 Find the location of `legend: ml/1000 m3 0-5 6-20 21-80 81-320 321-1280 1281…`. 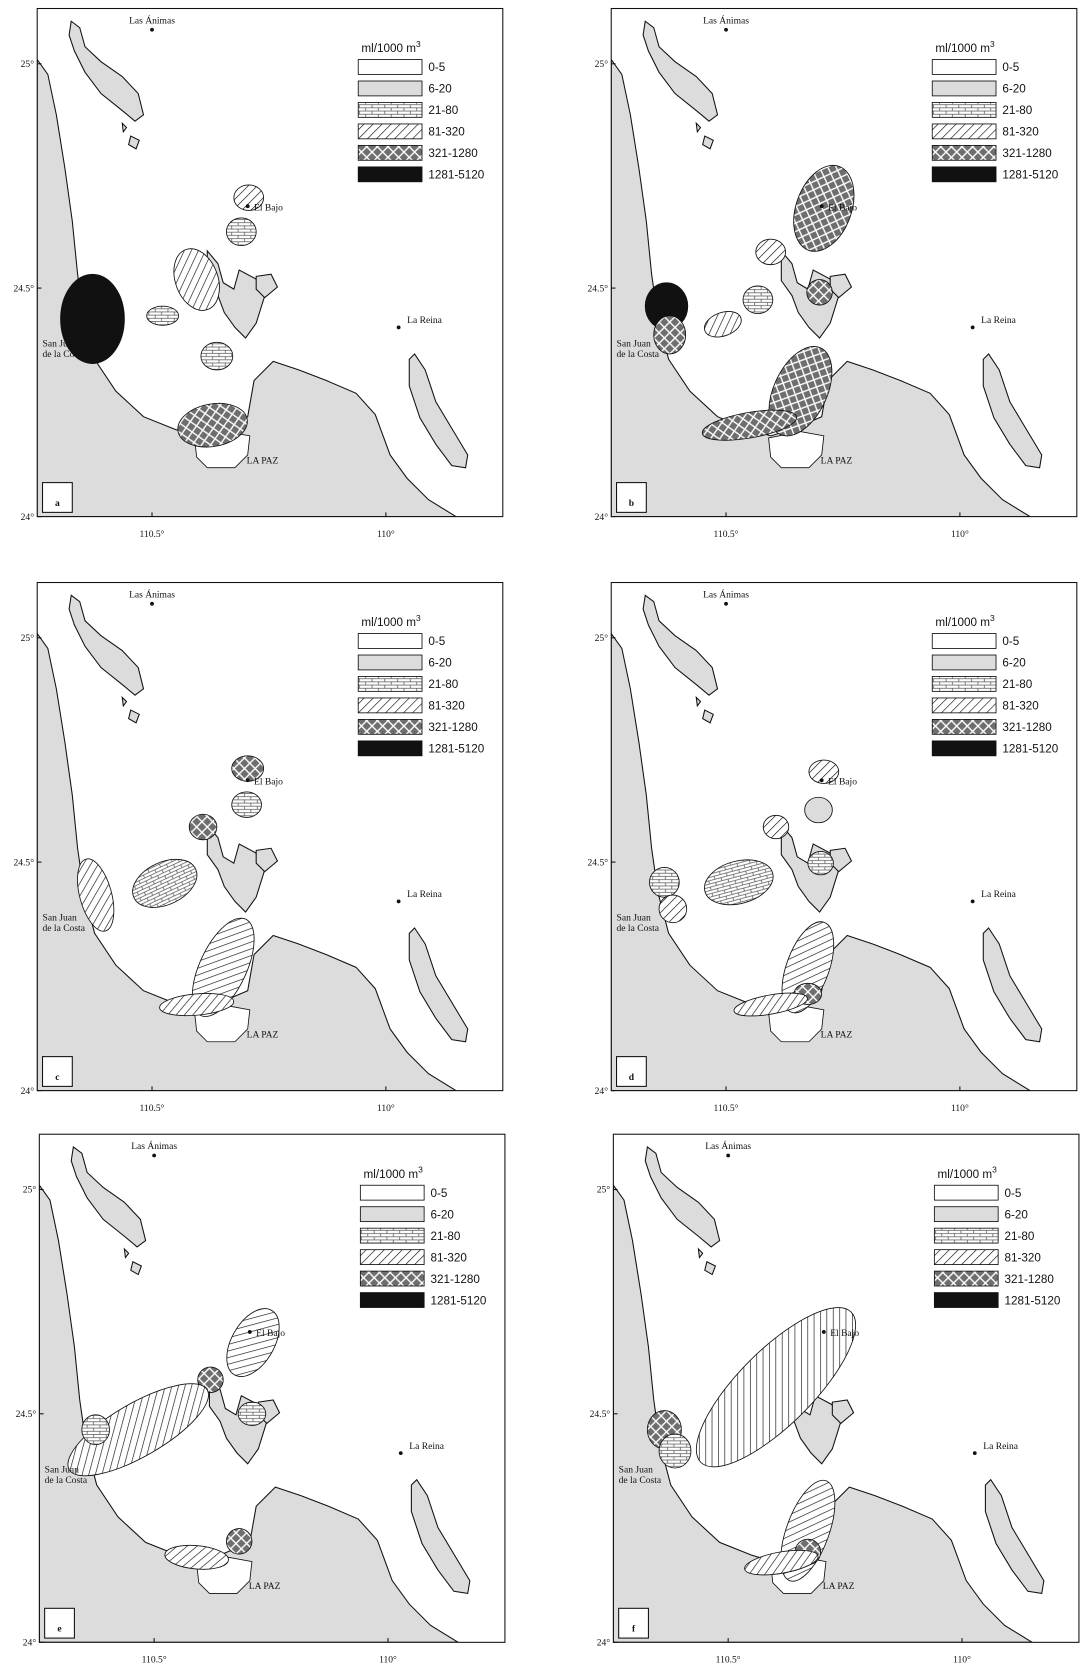

legend: ml/1000 m3 0-5 6-20 21-80 81-320 321-1280 1281… is located at coordinates (421, 685).